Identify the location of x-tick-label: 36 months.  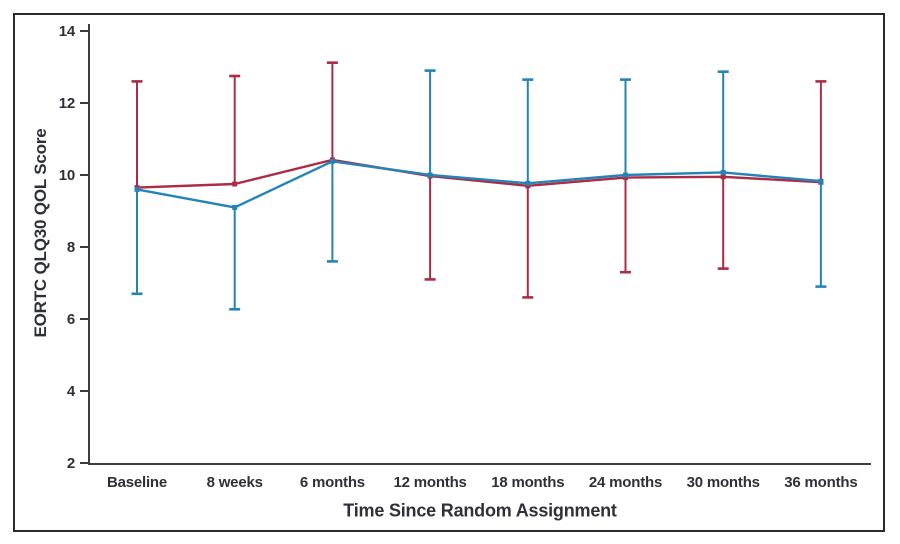
(820, 482).